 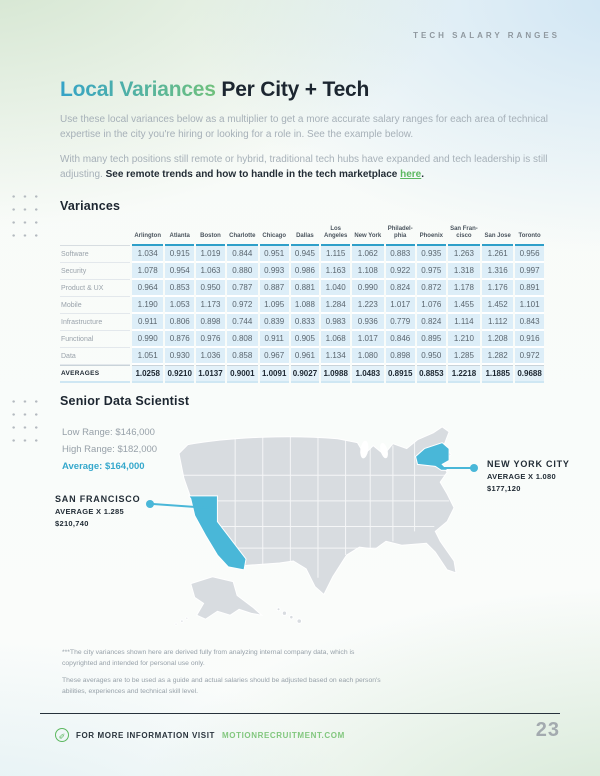 What do you see at coordinates (180, 236) in the screenshot?
I see `column-header: Atlanta` at bounding box center [180, 236].